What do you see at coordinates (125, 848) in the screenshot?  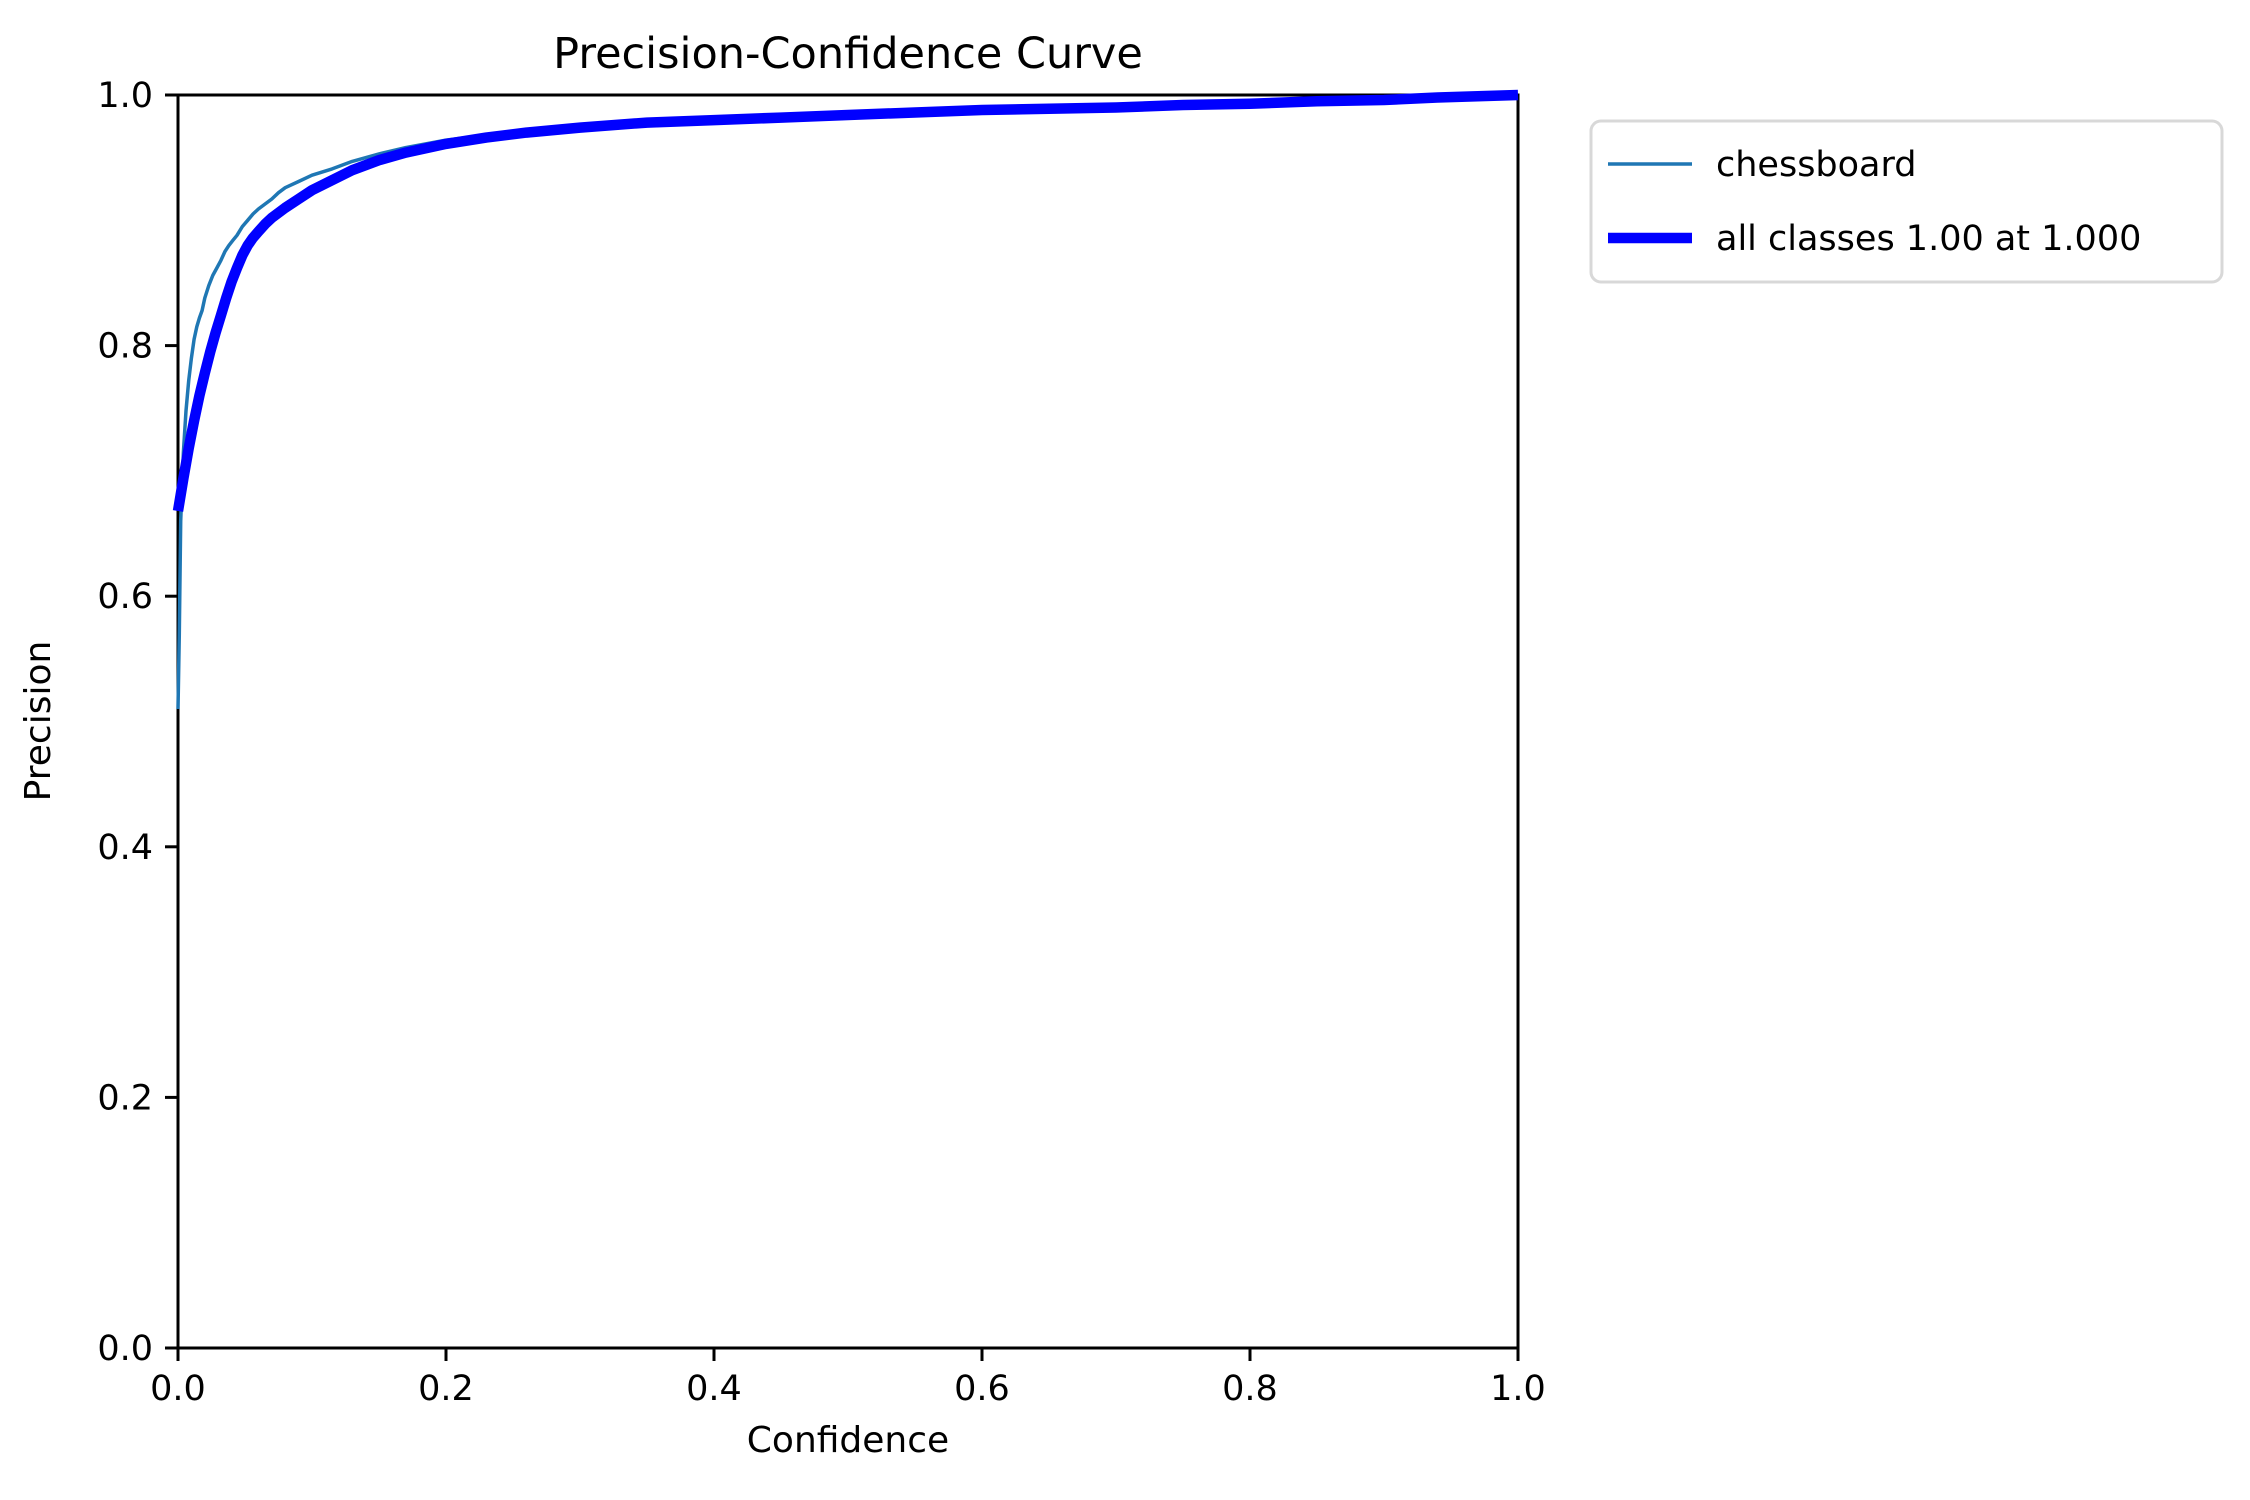 I see `y-tick-label: 0.4` at bounding box center [125, 848].